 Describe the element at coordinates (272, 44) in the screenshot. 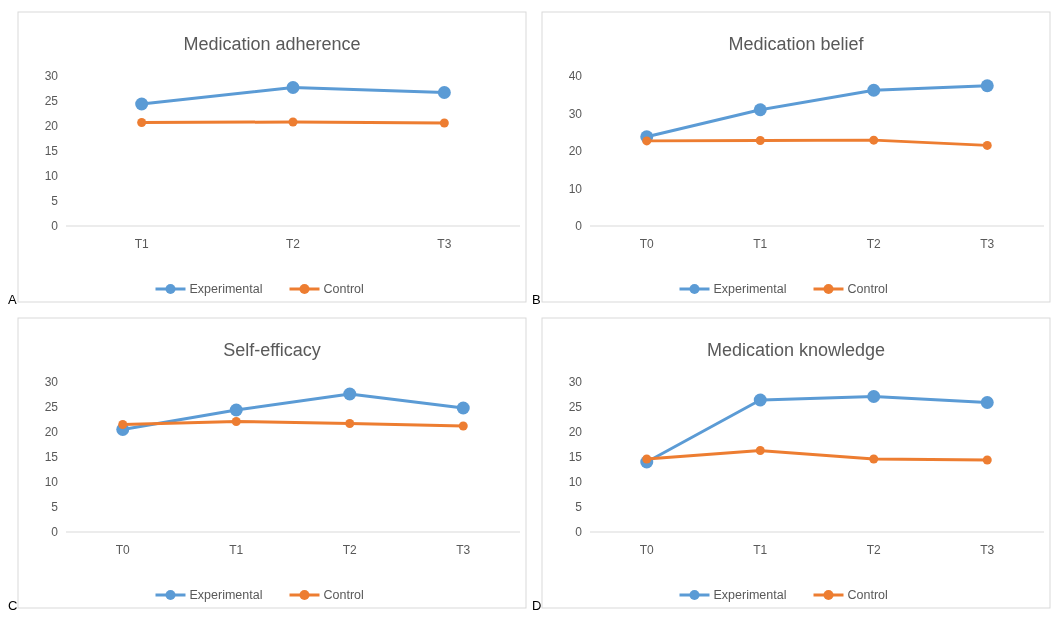

I see `chart-title: Medication adherence` at that location.